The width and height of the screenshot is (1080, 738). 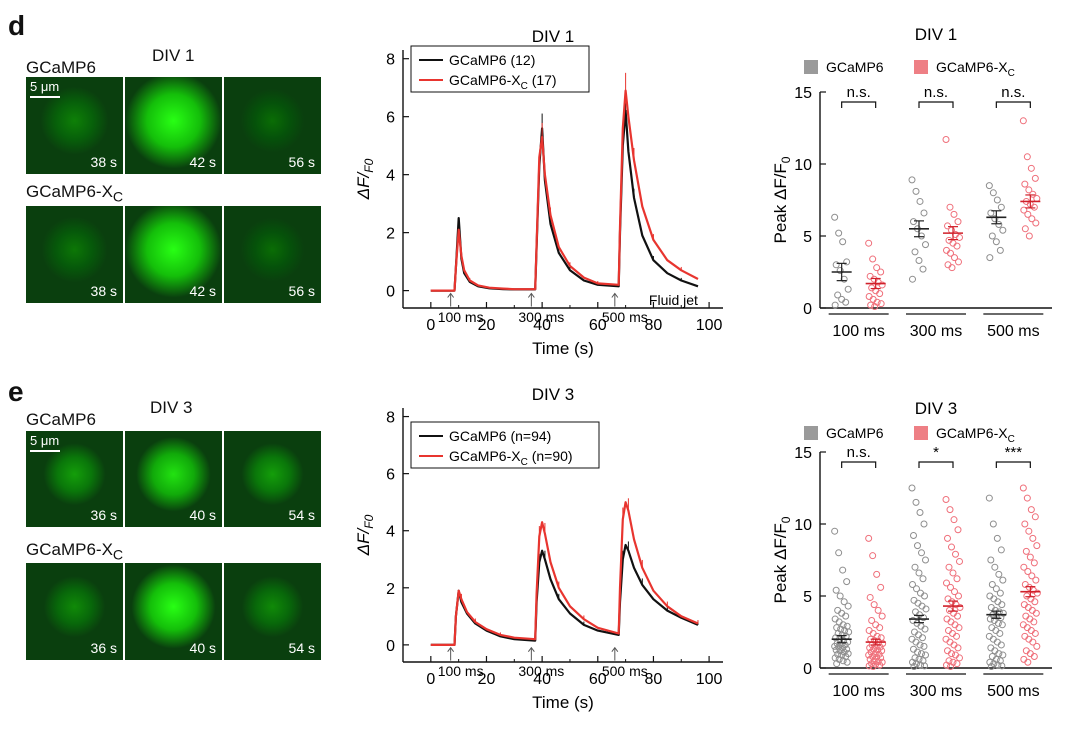 What do you see at coordinates (553, 36) in the screenshot?
I see `chart-title: DIV 1` at bounding box center [553, 36].